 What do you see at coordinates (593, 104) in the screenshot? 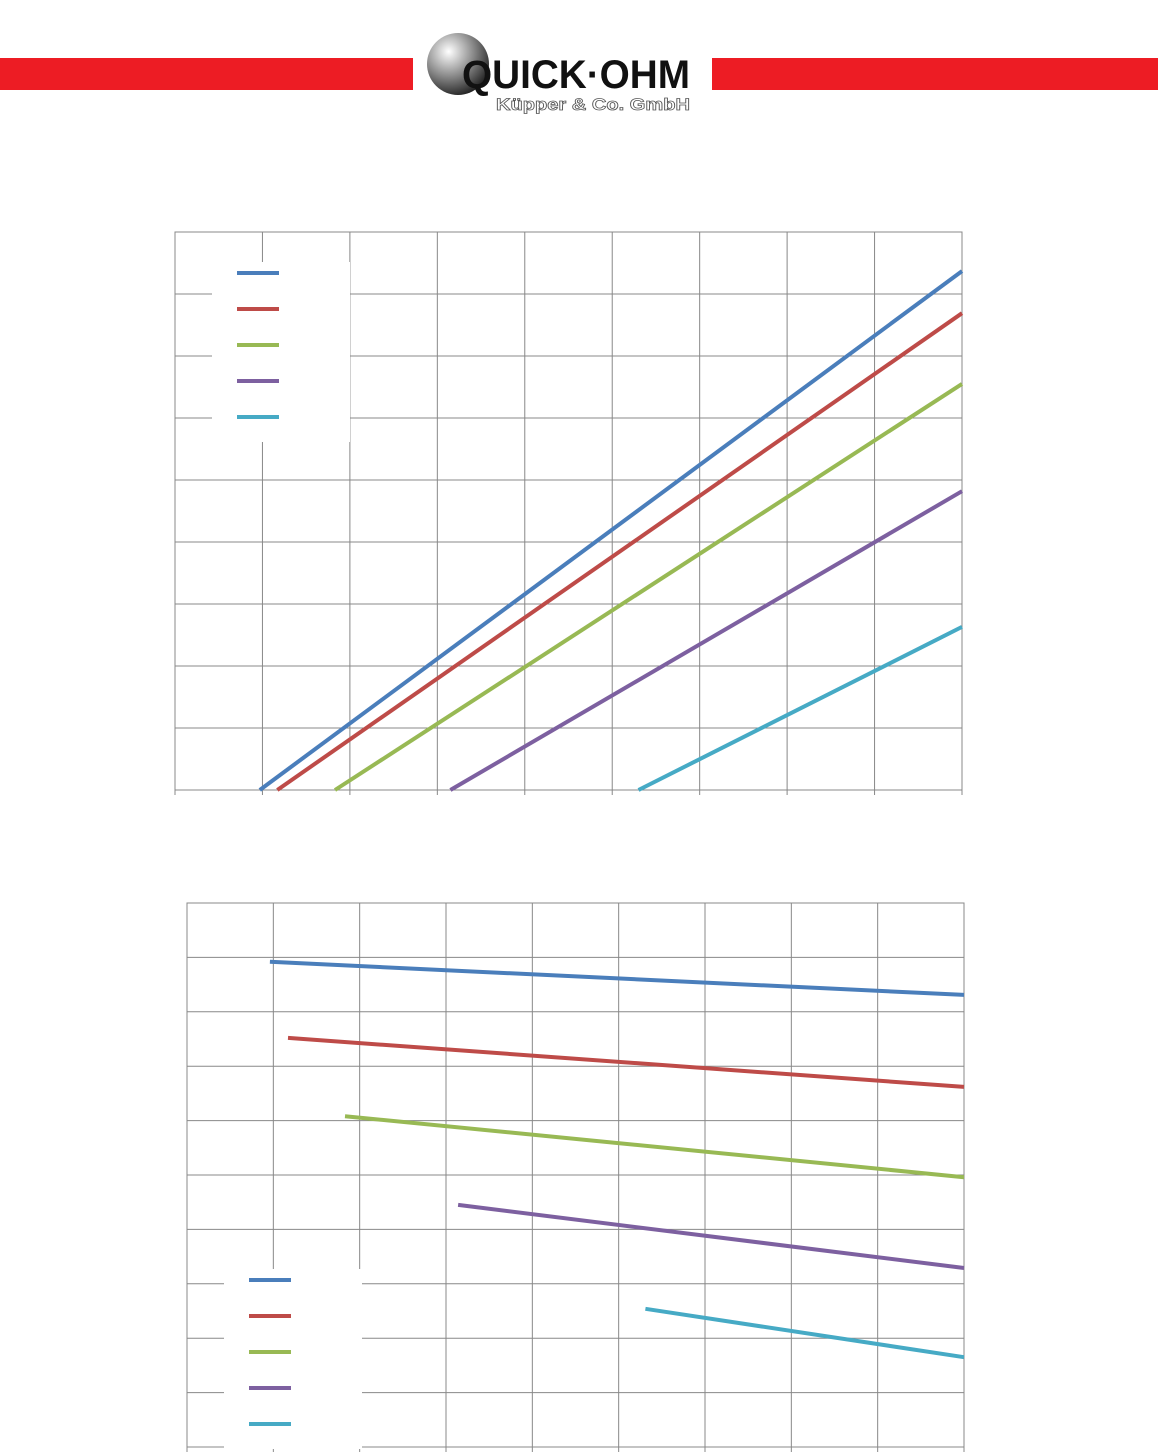
I see `company-name: Küpper & Co. GmbH` at bounding box center [593, 104].